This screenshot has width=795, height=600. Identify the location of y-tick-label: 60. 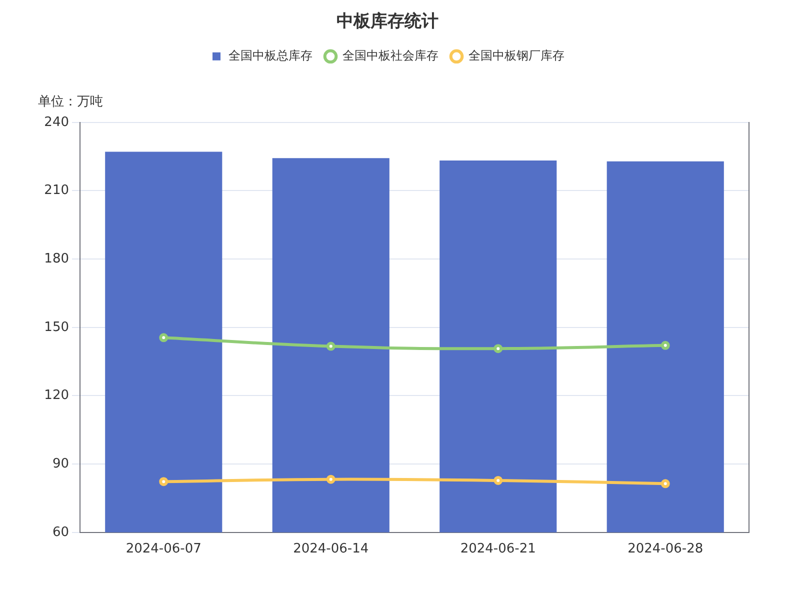
(60, 532).